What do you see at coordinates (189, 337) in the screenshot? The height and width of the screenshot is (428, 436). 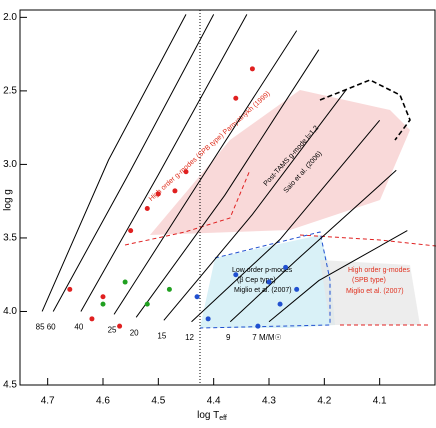 I see `mass-label: 12` at bounding box center [189, 337].